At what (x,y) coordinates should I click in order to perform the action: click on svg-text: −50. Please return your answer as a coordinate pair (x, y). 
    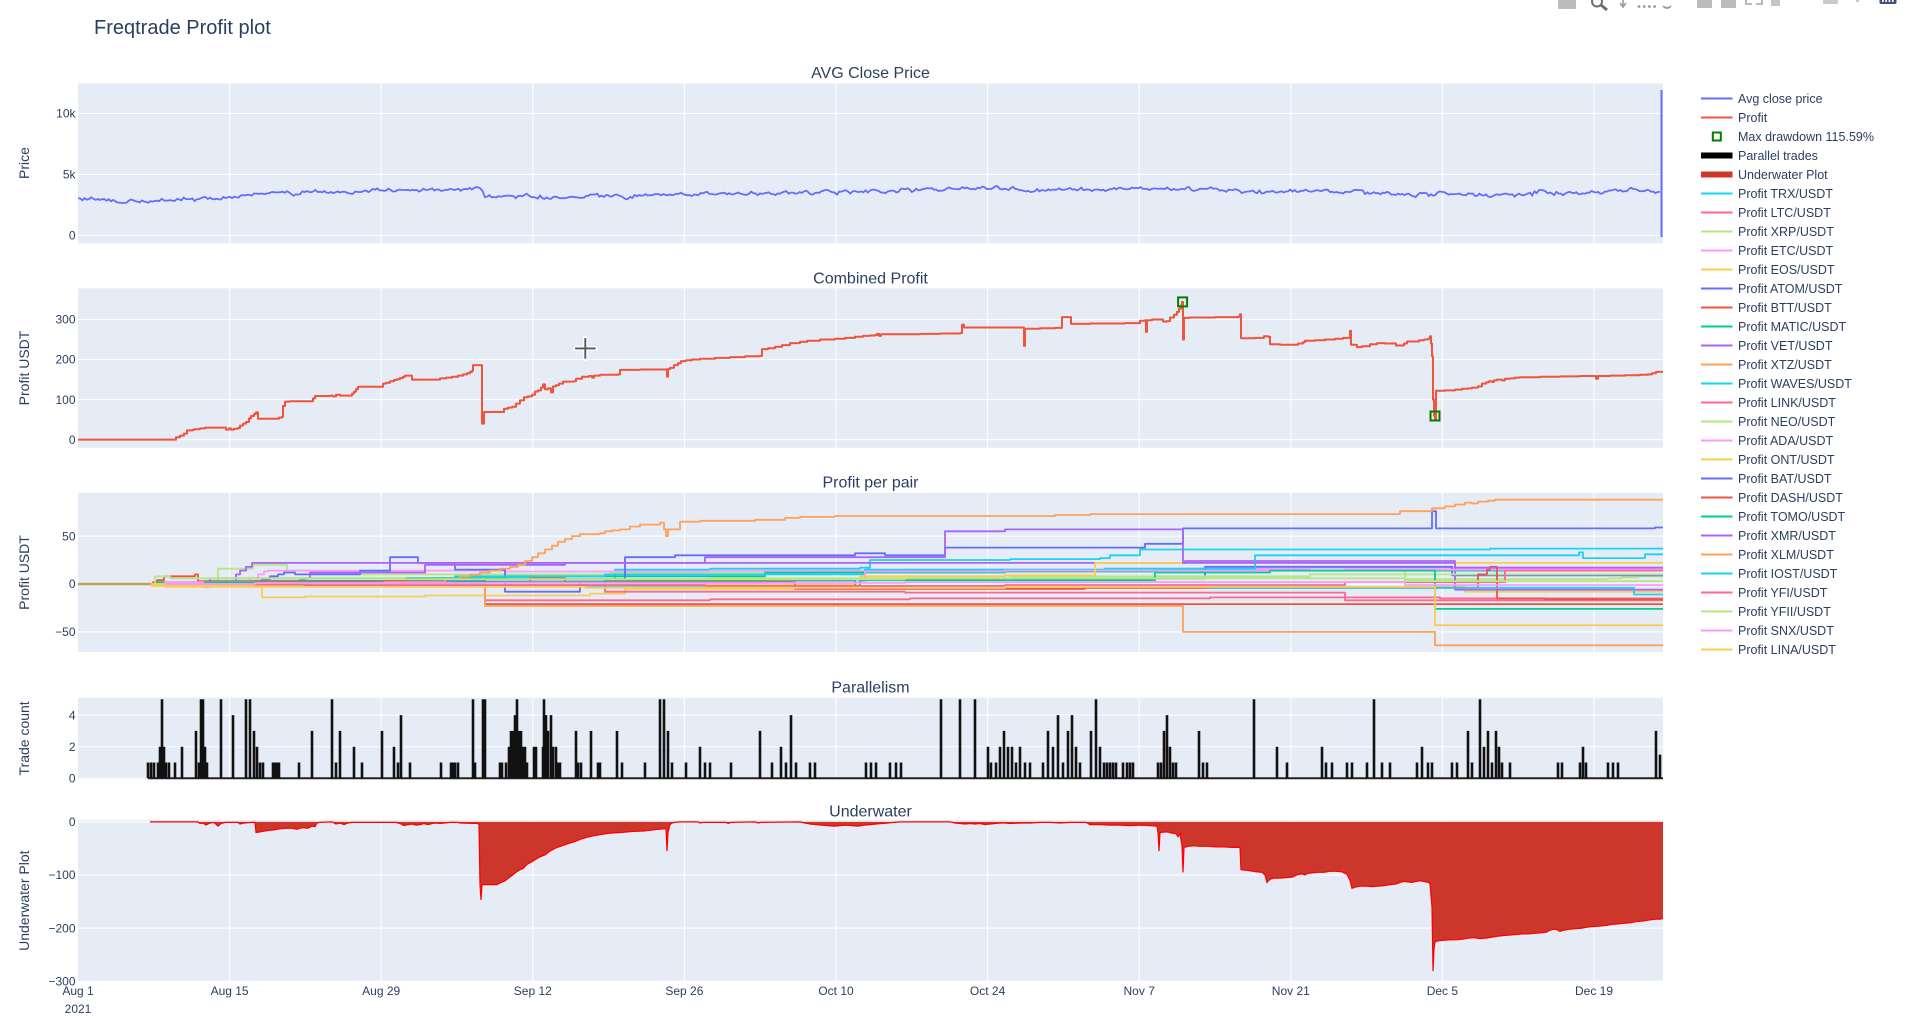
    Looking at the image, I should click on (65, 632).